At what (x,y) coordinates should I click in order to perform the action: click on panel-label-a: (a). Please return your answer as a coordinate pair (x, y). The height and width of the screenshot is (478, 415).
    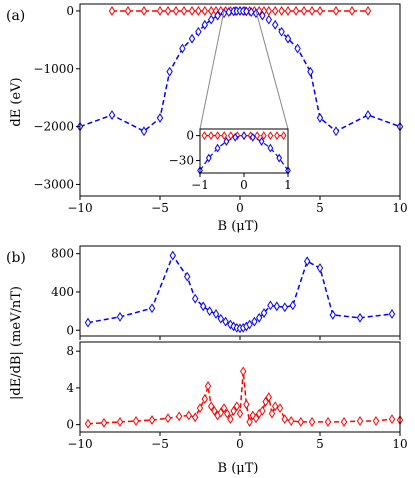
    Looking at the image, I should click on (15, 16).